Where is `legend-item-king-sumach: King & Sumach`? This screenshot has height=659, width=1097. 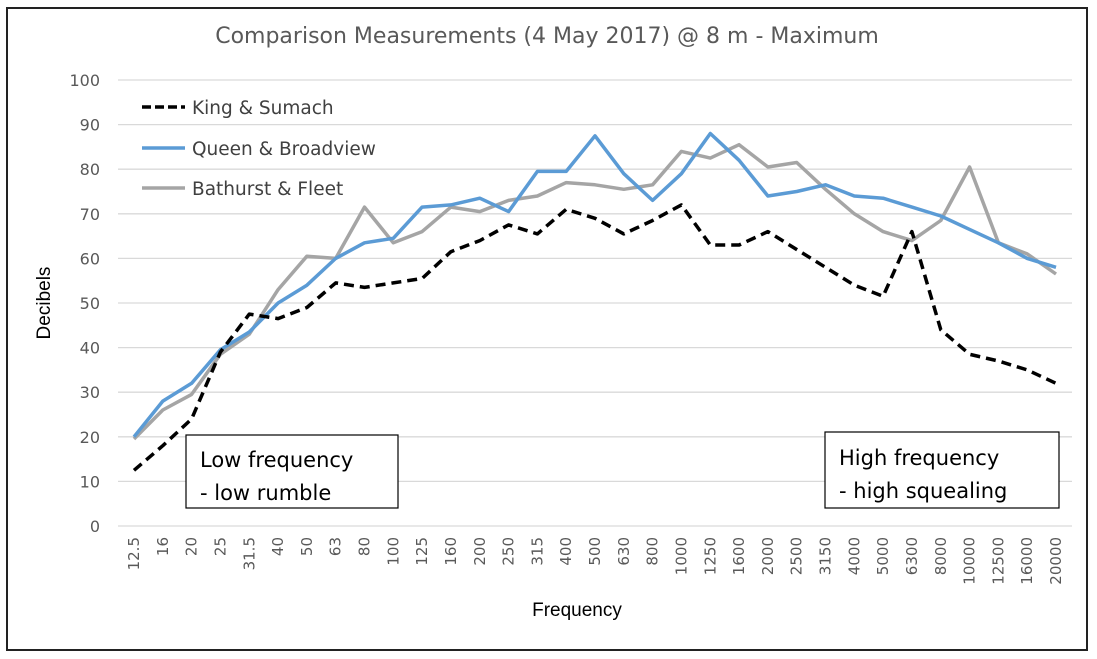 legend-item-king-sumach: King & Sumach is located at coordinates (238, 108).